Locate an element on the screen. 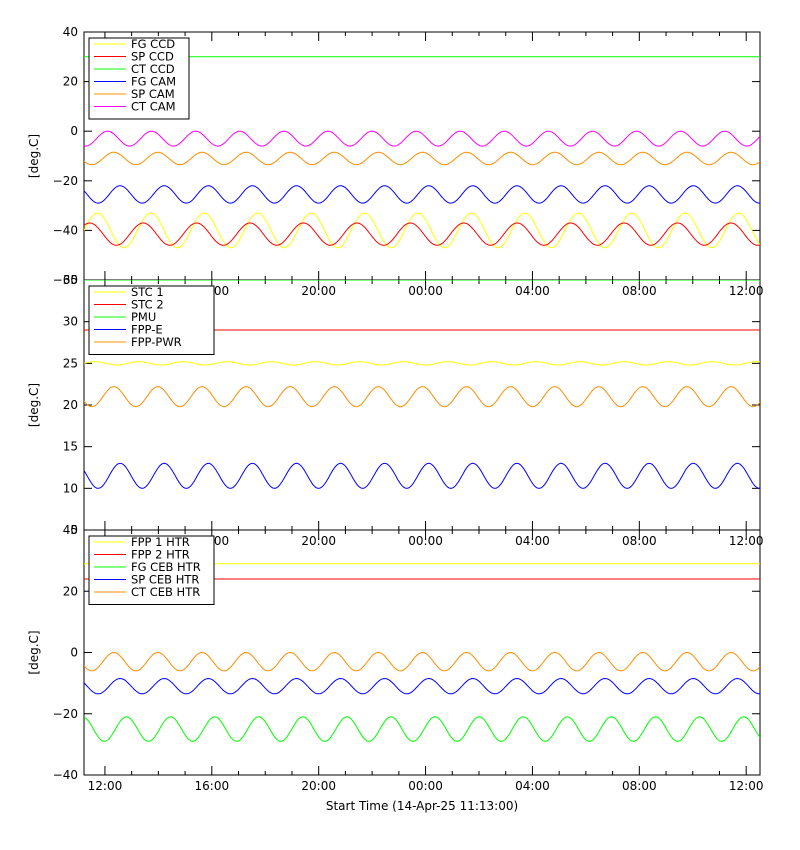 Image resolution: width=800 pixels, height=850 pixels. series-line-fpp-pwr is located at coordinates (422, 397).